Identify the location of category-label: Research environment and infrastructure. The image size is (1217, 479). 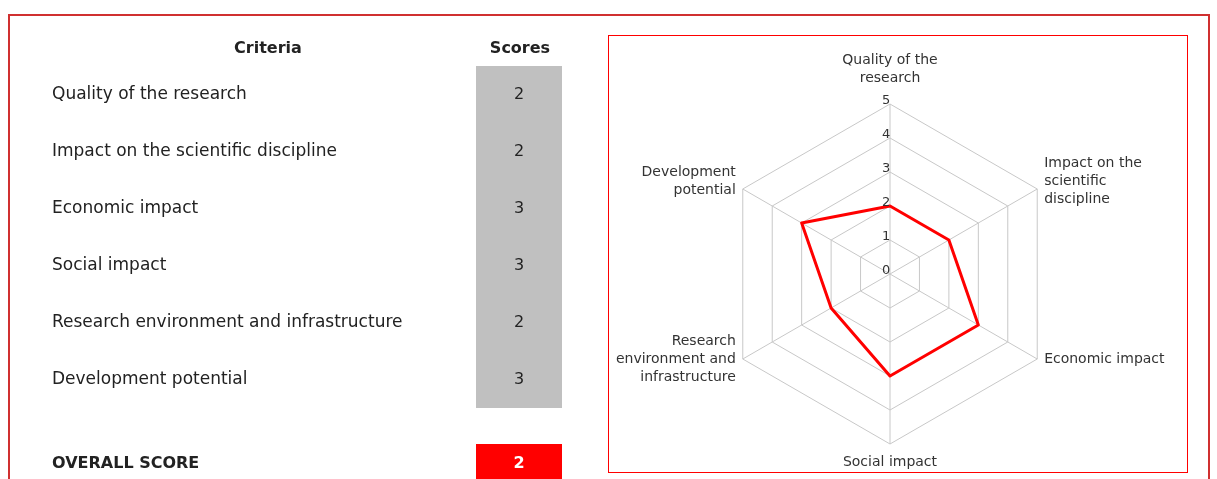
(227, 321).